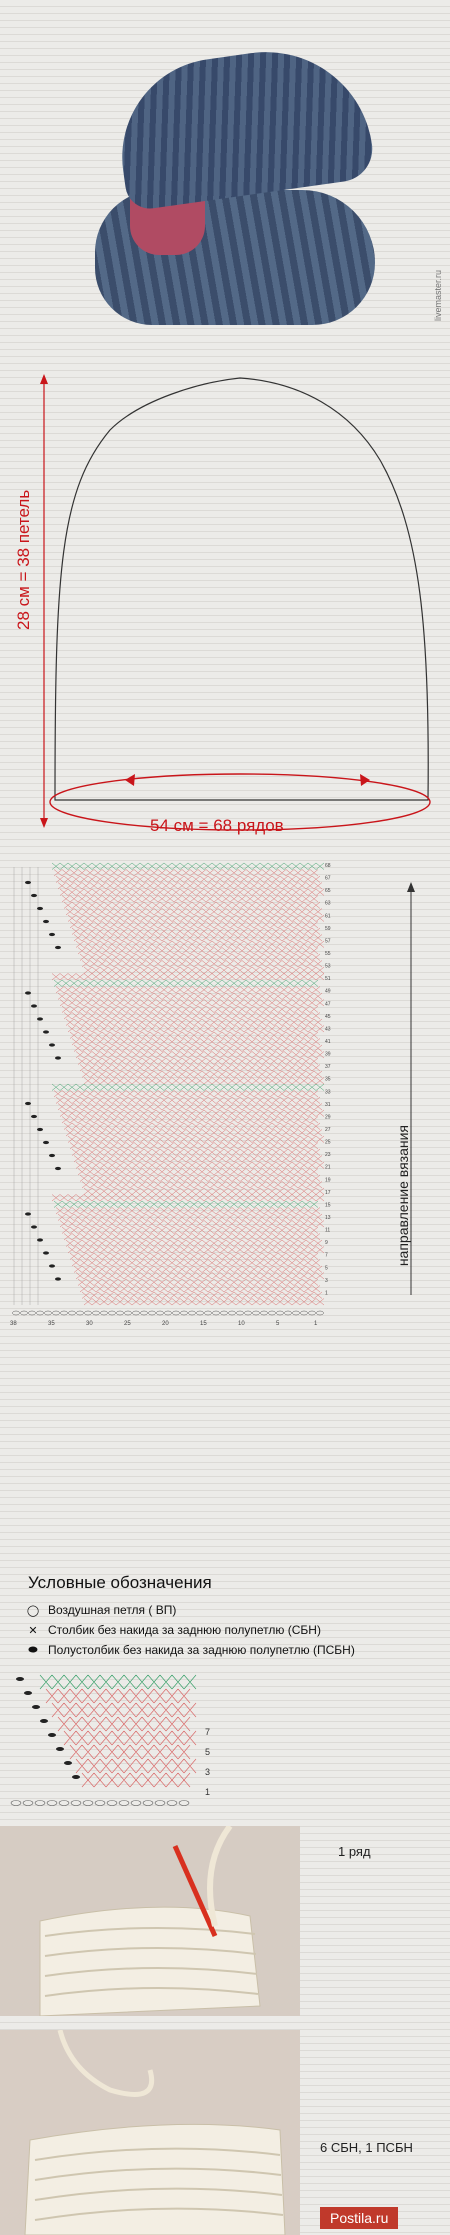  I want to click on step-caption-2: 6 СБН, 1 ПСБН, so click(366, 2147).